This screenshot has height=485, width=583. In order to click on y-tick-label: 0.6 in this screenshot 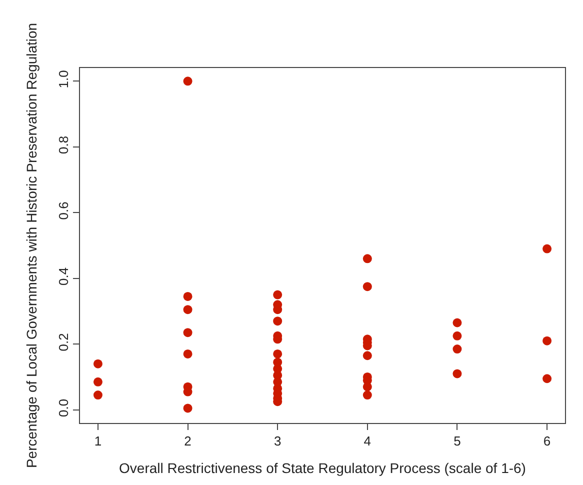, I will do `click(63, 211)`.